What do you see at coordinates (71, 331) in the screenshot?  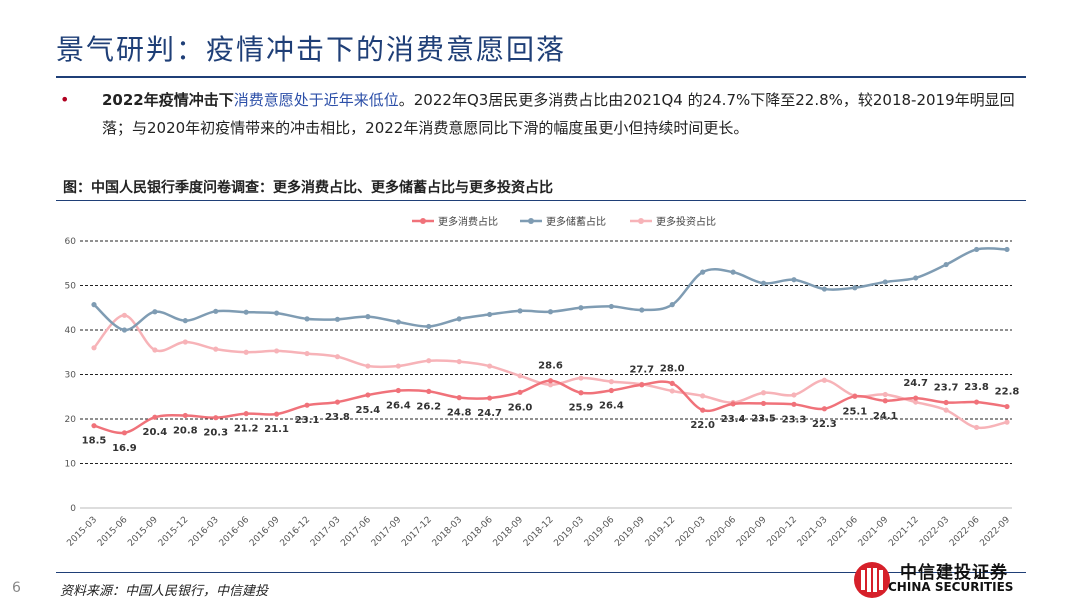 I see `y-tick-label: 40` at bounding box center [71, 331].